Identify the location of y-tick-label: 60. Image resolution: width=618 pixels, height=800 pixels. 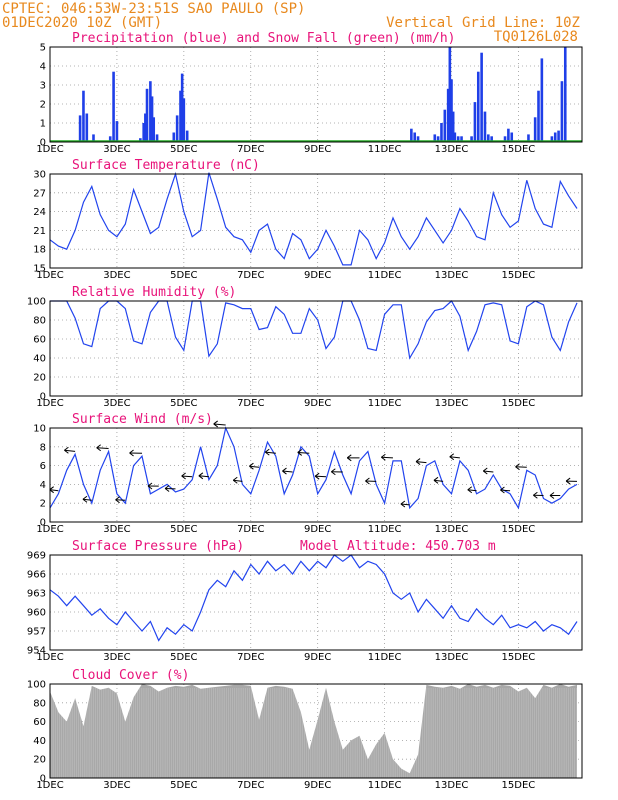
(39, 340).